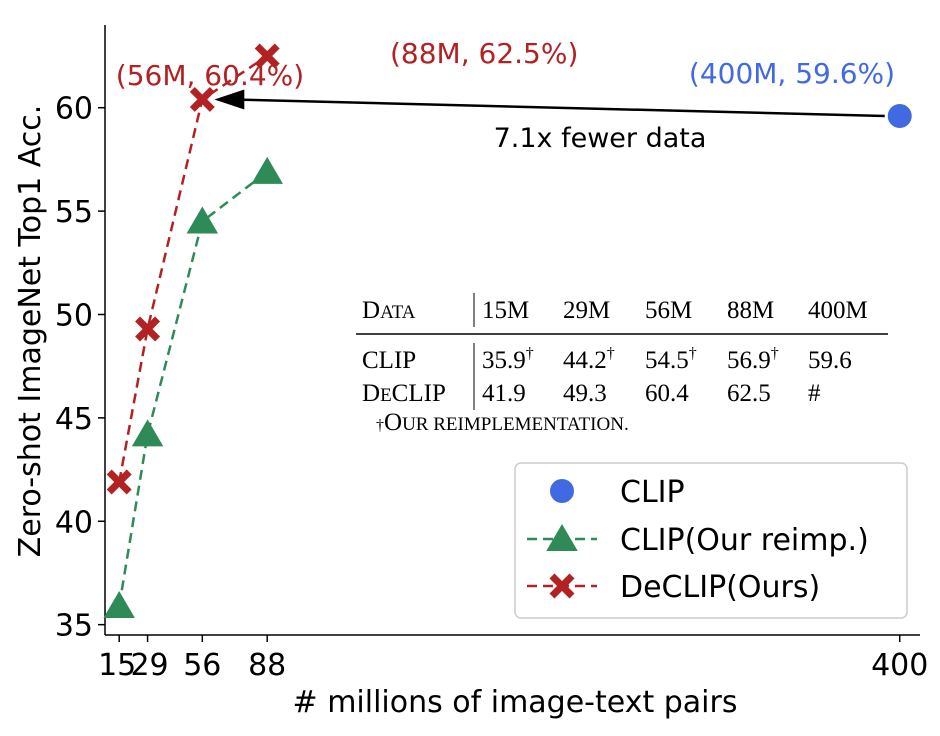 Image resolution: width=940 pixels, height=736 pixels. I want to click on legend-label: CLIP, so click(652, 492).